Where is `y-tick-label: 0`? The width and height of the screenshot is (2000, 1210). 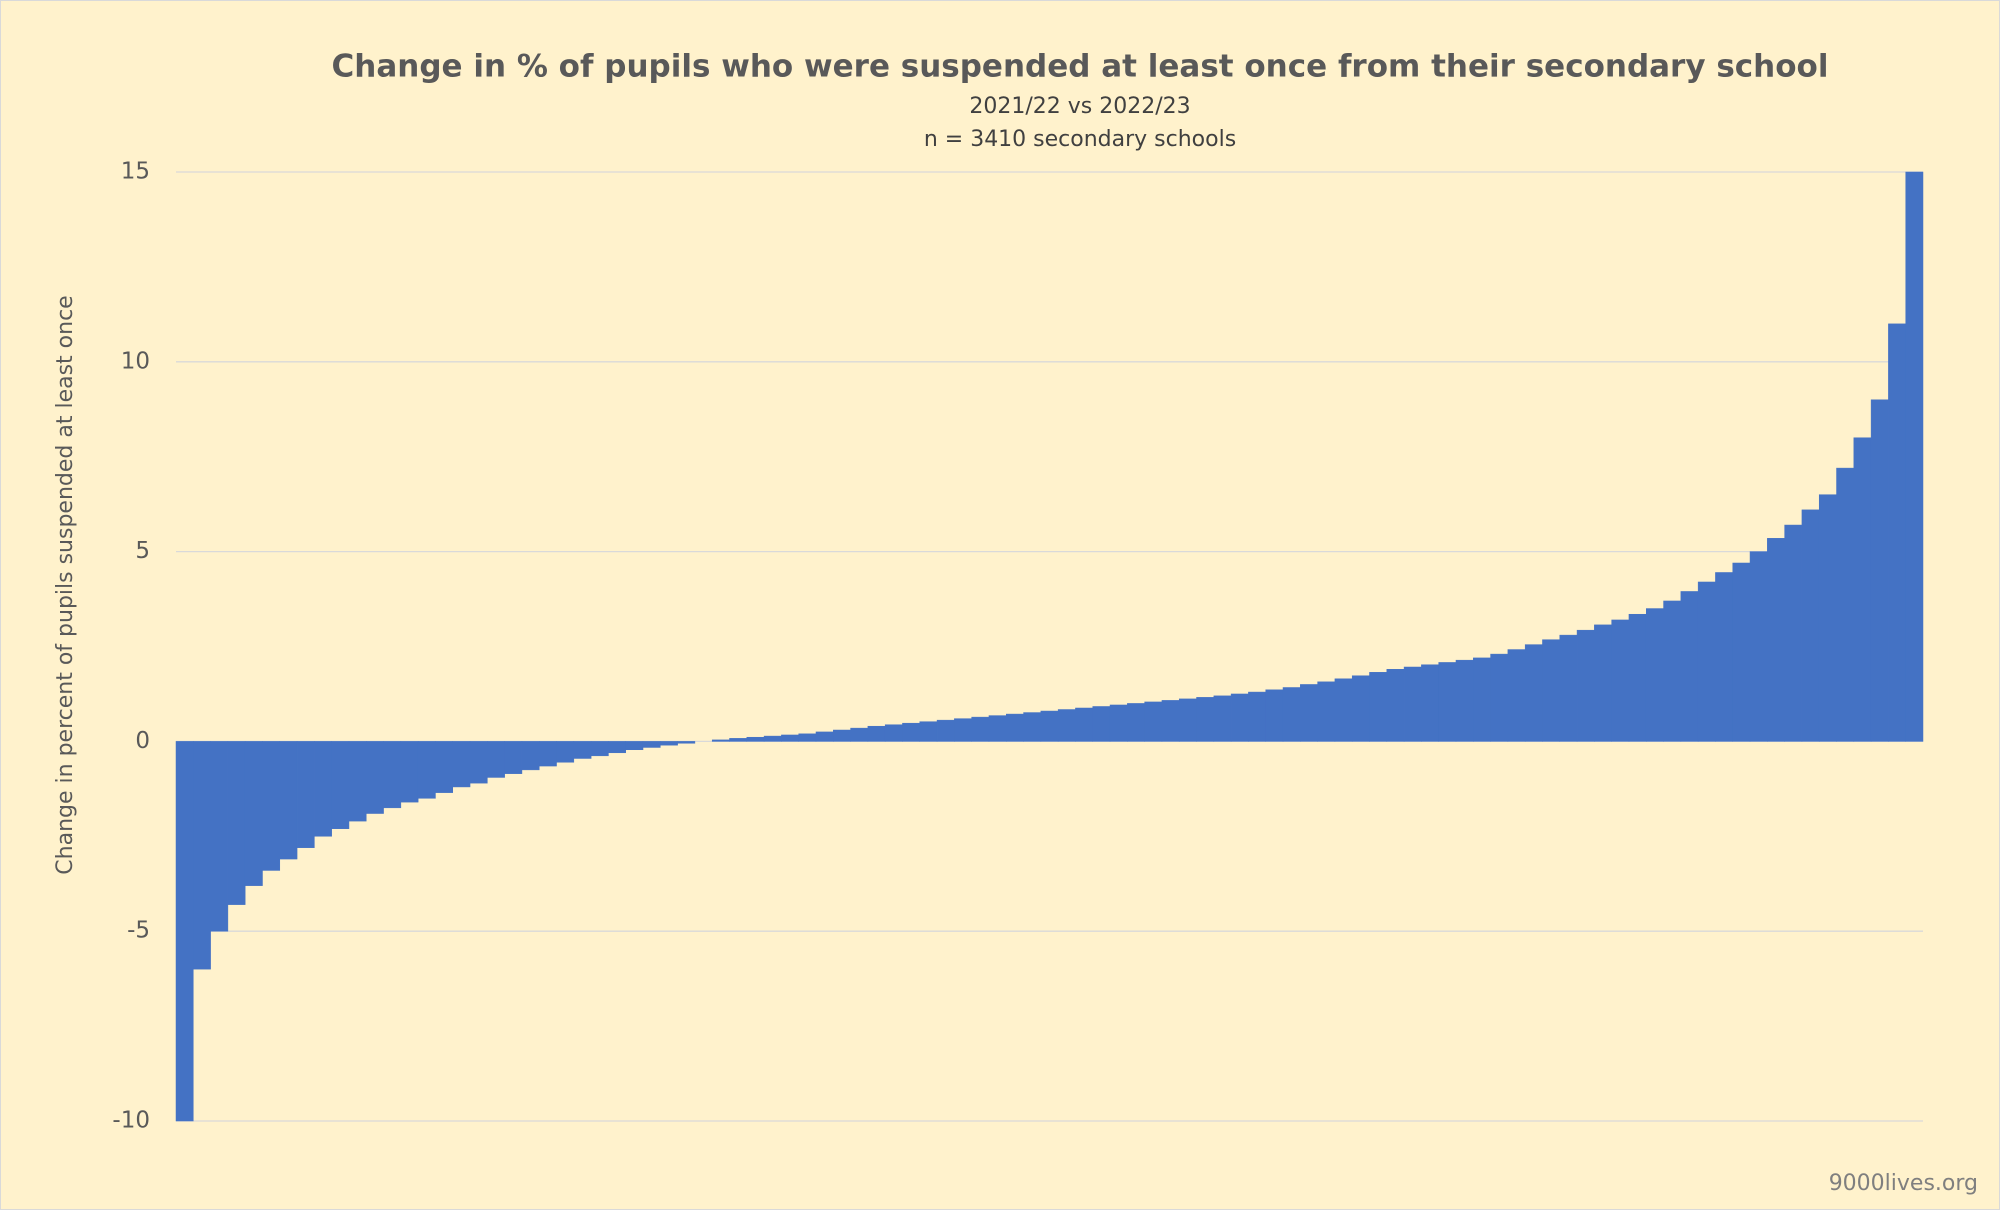
y-tick-label: 0 is located at coordinates (142, 741).